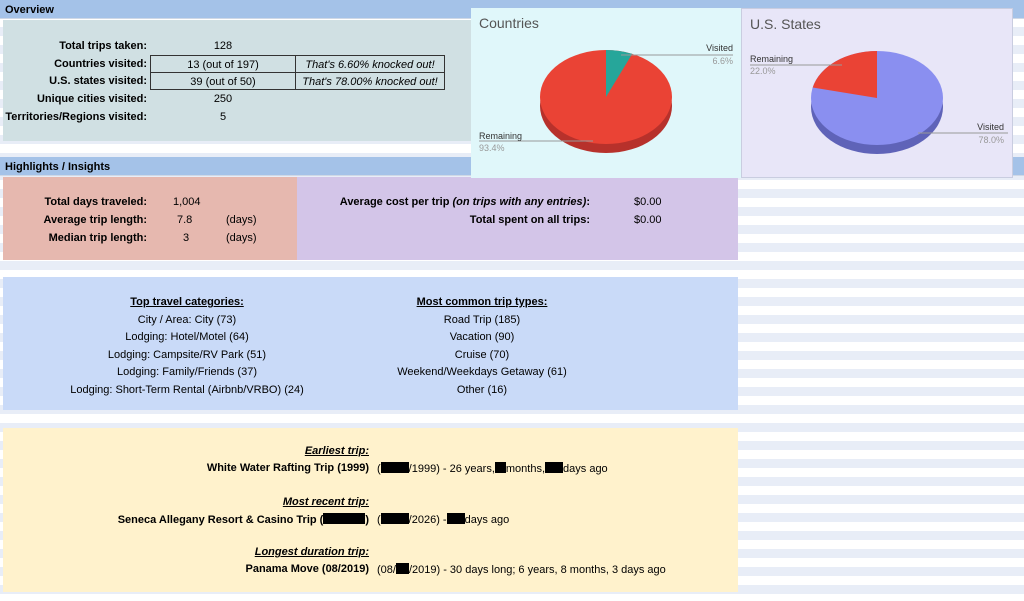 The image size is (1024, 601). I want to click on overview-value: 13 (out of 197), so click(223, 64).